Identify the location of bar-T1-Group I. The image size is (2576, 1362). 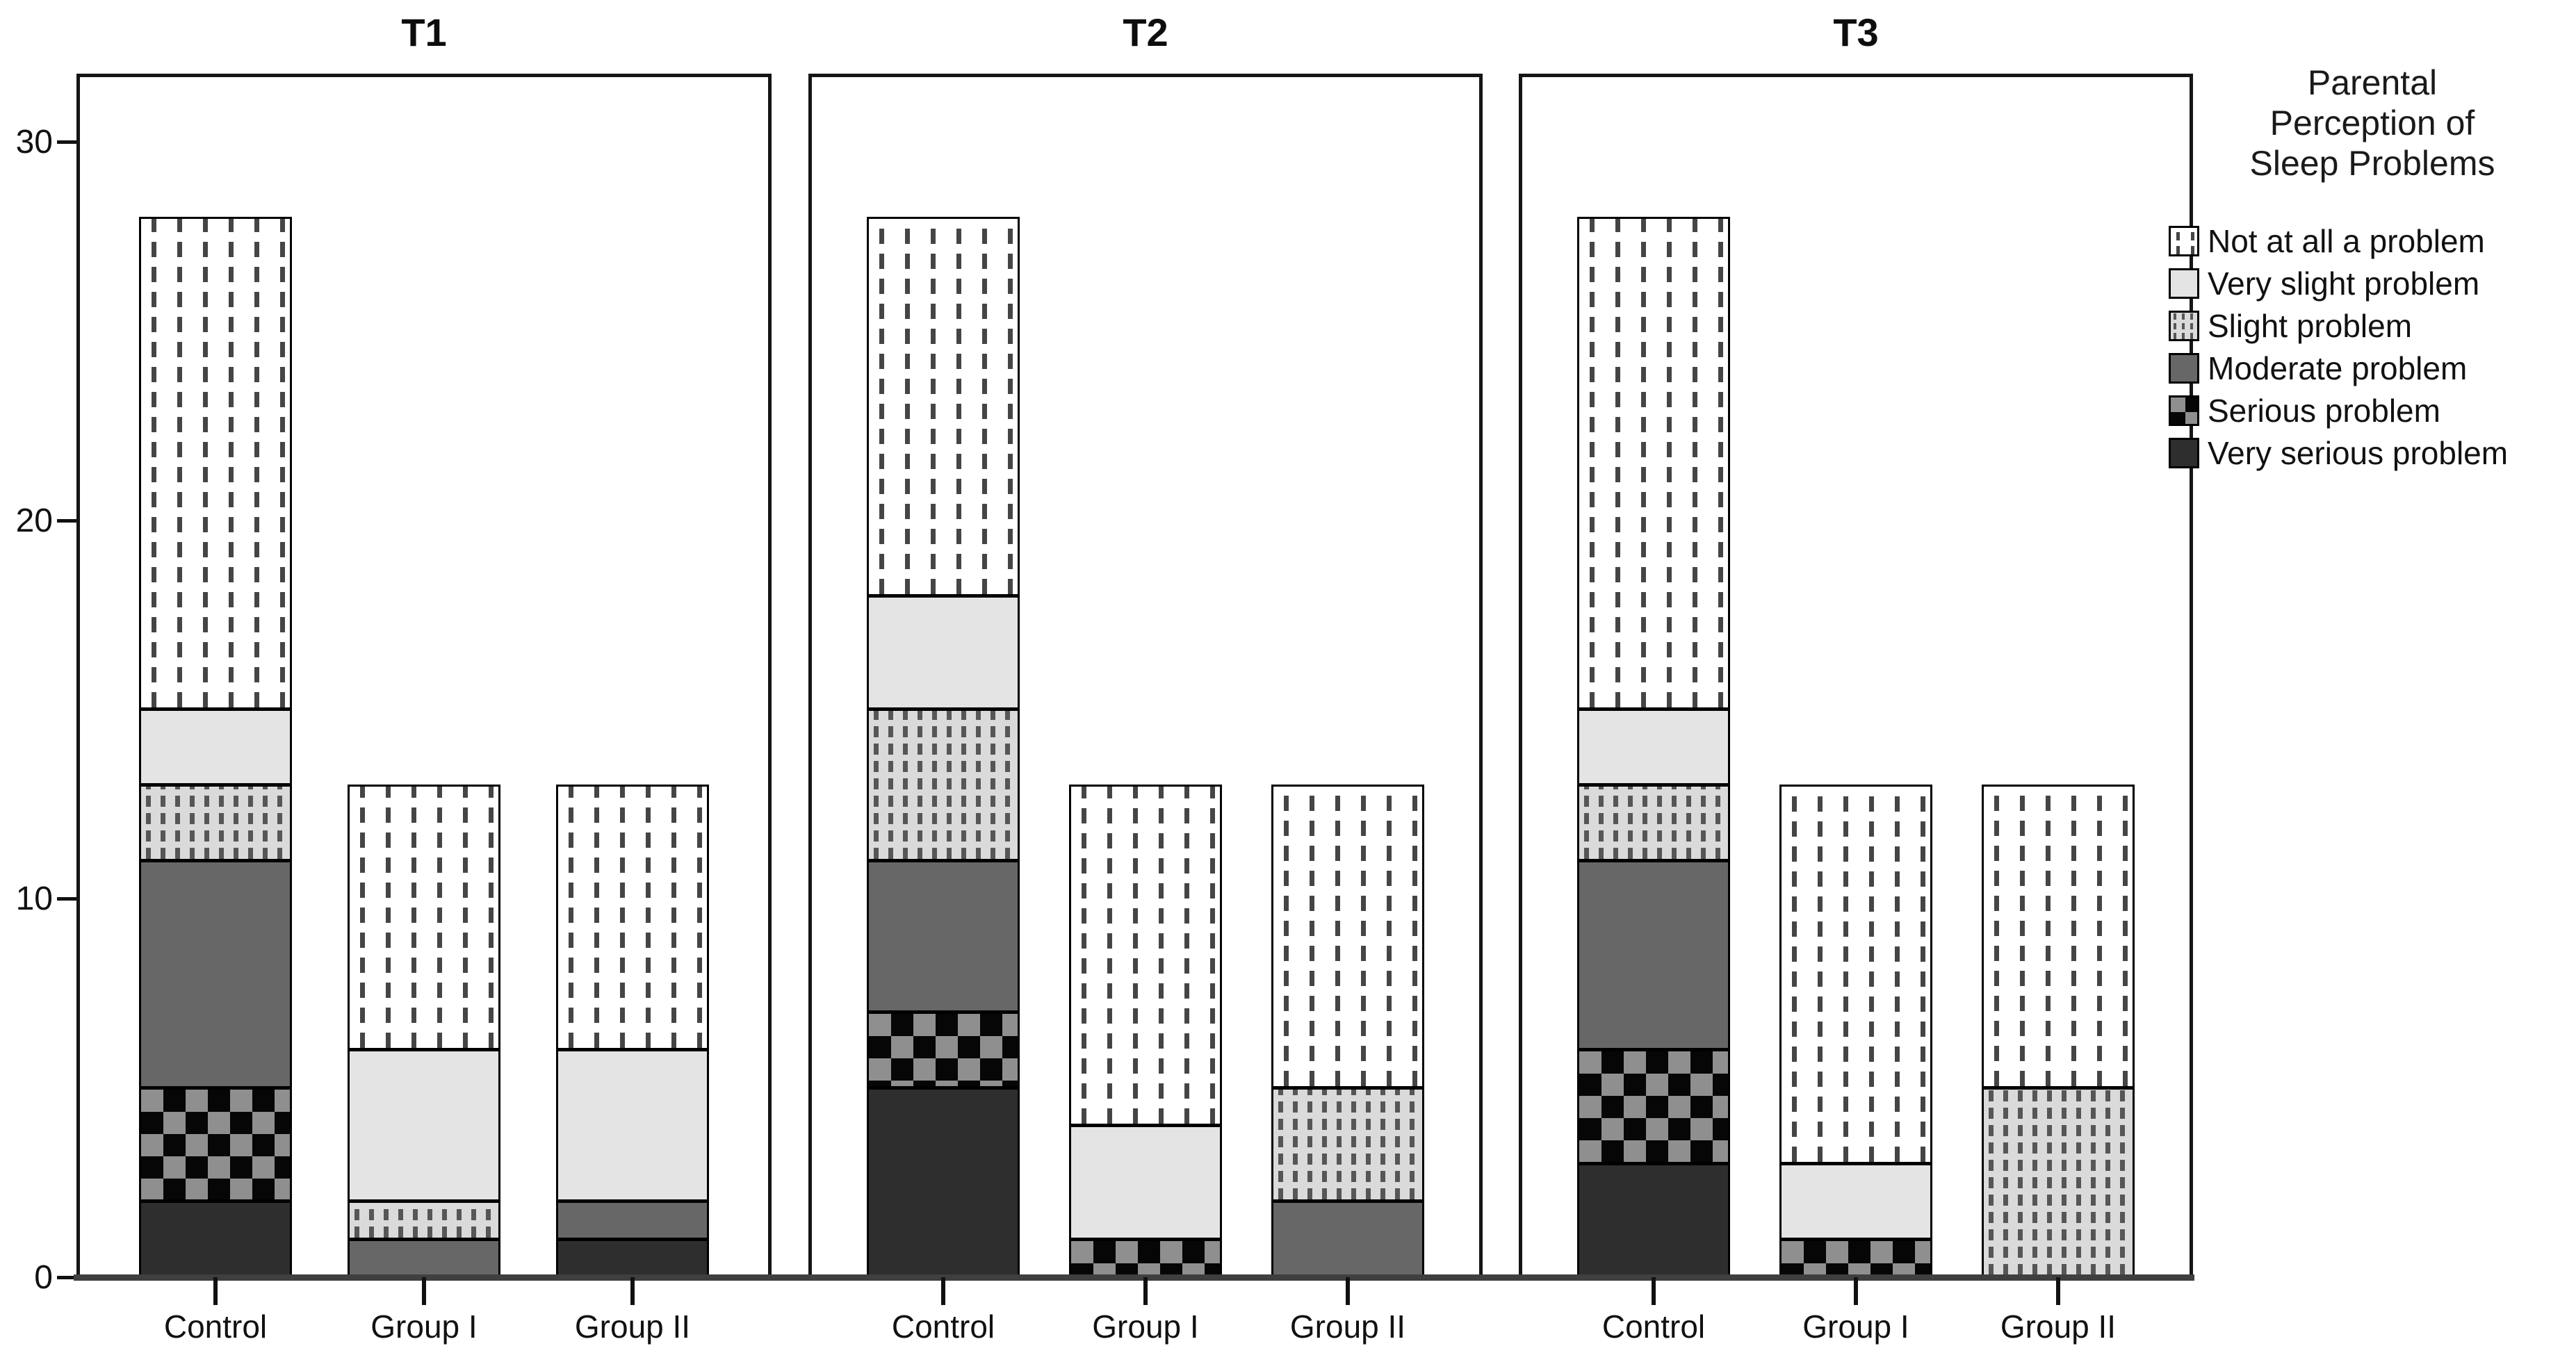
(424, 675).